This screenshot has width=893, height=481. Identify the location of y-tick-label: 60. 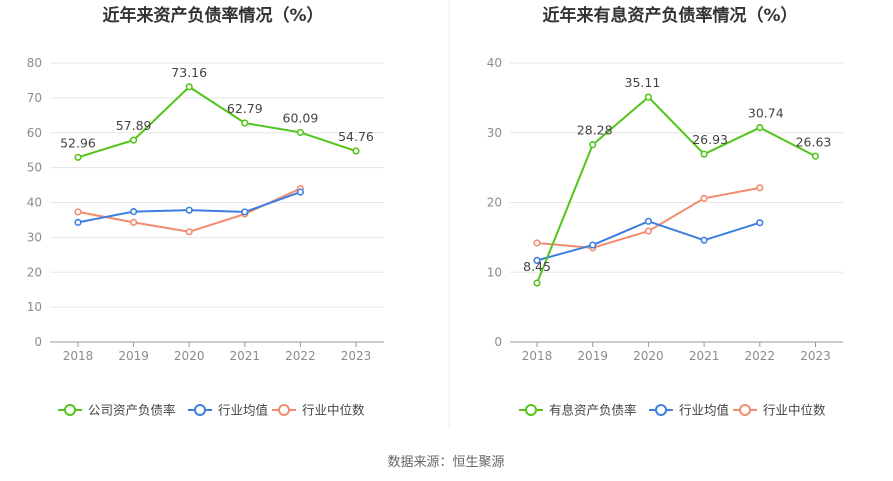
(34, 133).